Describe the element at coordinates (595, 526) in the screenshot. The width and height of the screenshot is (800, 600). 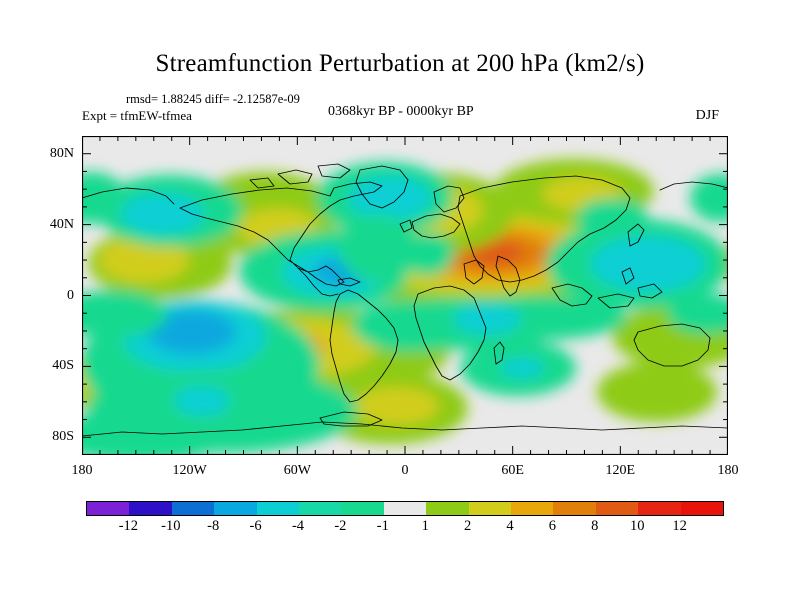
I see `colorbar-tick-label: 8` at that location.